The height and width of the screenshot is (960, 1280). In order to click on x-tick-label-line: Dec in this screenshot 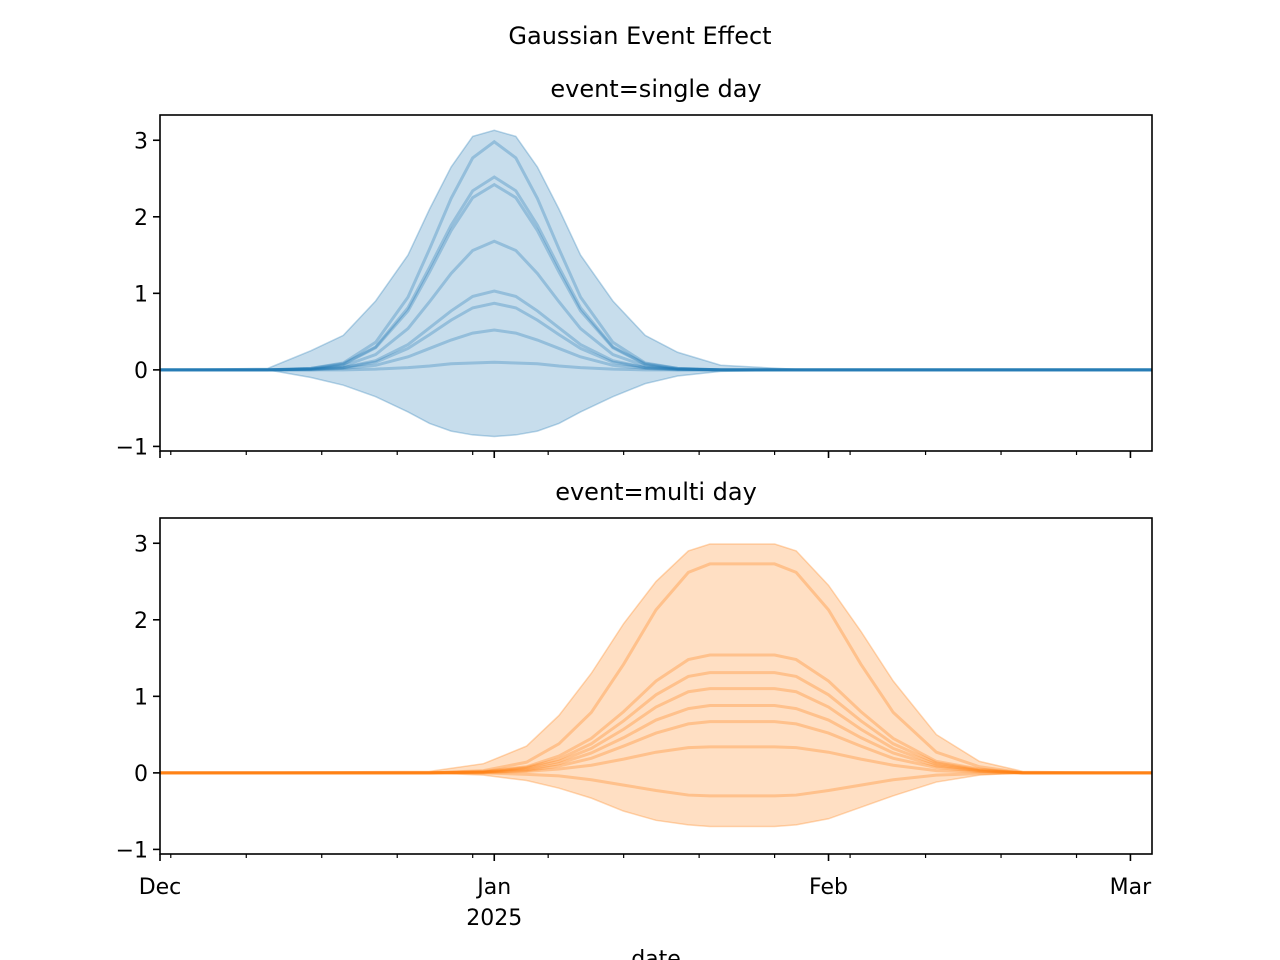, I will do `click(160, 887)`.